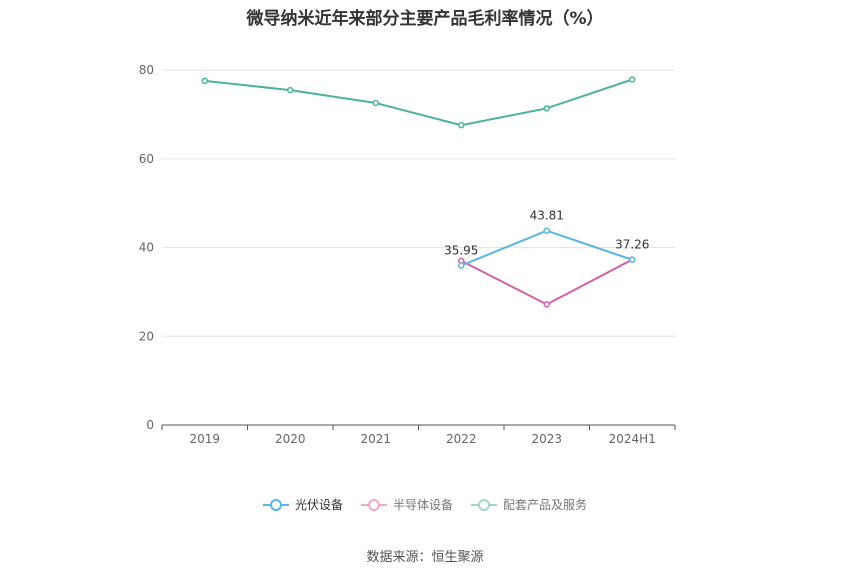 This screenshot has height=575, width=850. I want to click on y-tick-label: 80, so click(146, 70).